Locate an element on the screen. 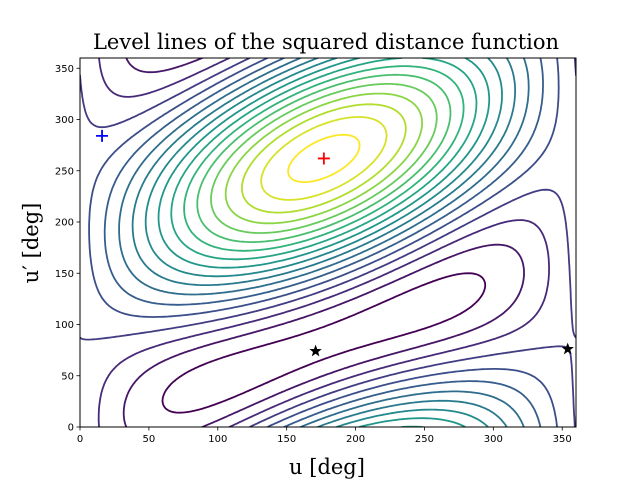  y-tick-label: 0 is located at coordinates (71, 428).